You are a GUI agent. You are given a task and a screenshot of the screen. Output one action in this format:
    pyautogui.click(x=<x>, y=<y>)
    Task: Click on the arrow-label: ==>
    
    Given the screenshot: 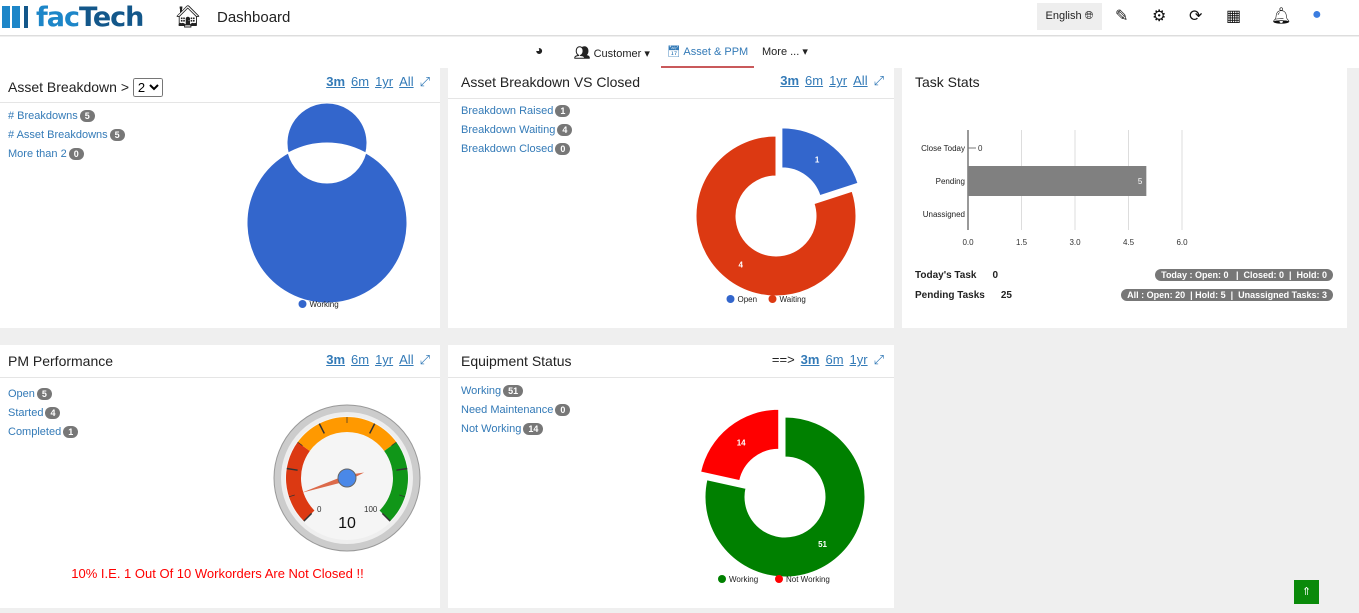 What is the action you would take?
    pyautogui.click(x=783, y=359)
    